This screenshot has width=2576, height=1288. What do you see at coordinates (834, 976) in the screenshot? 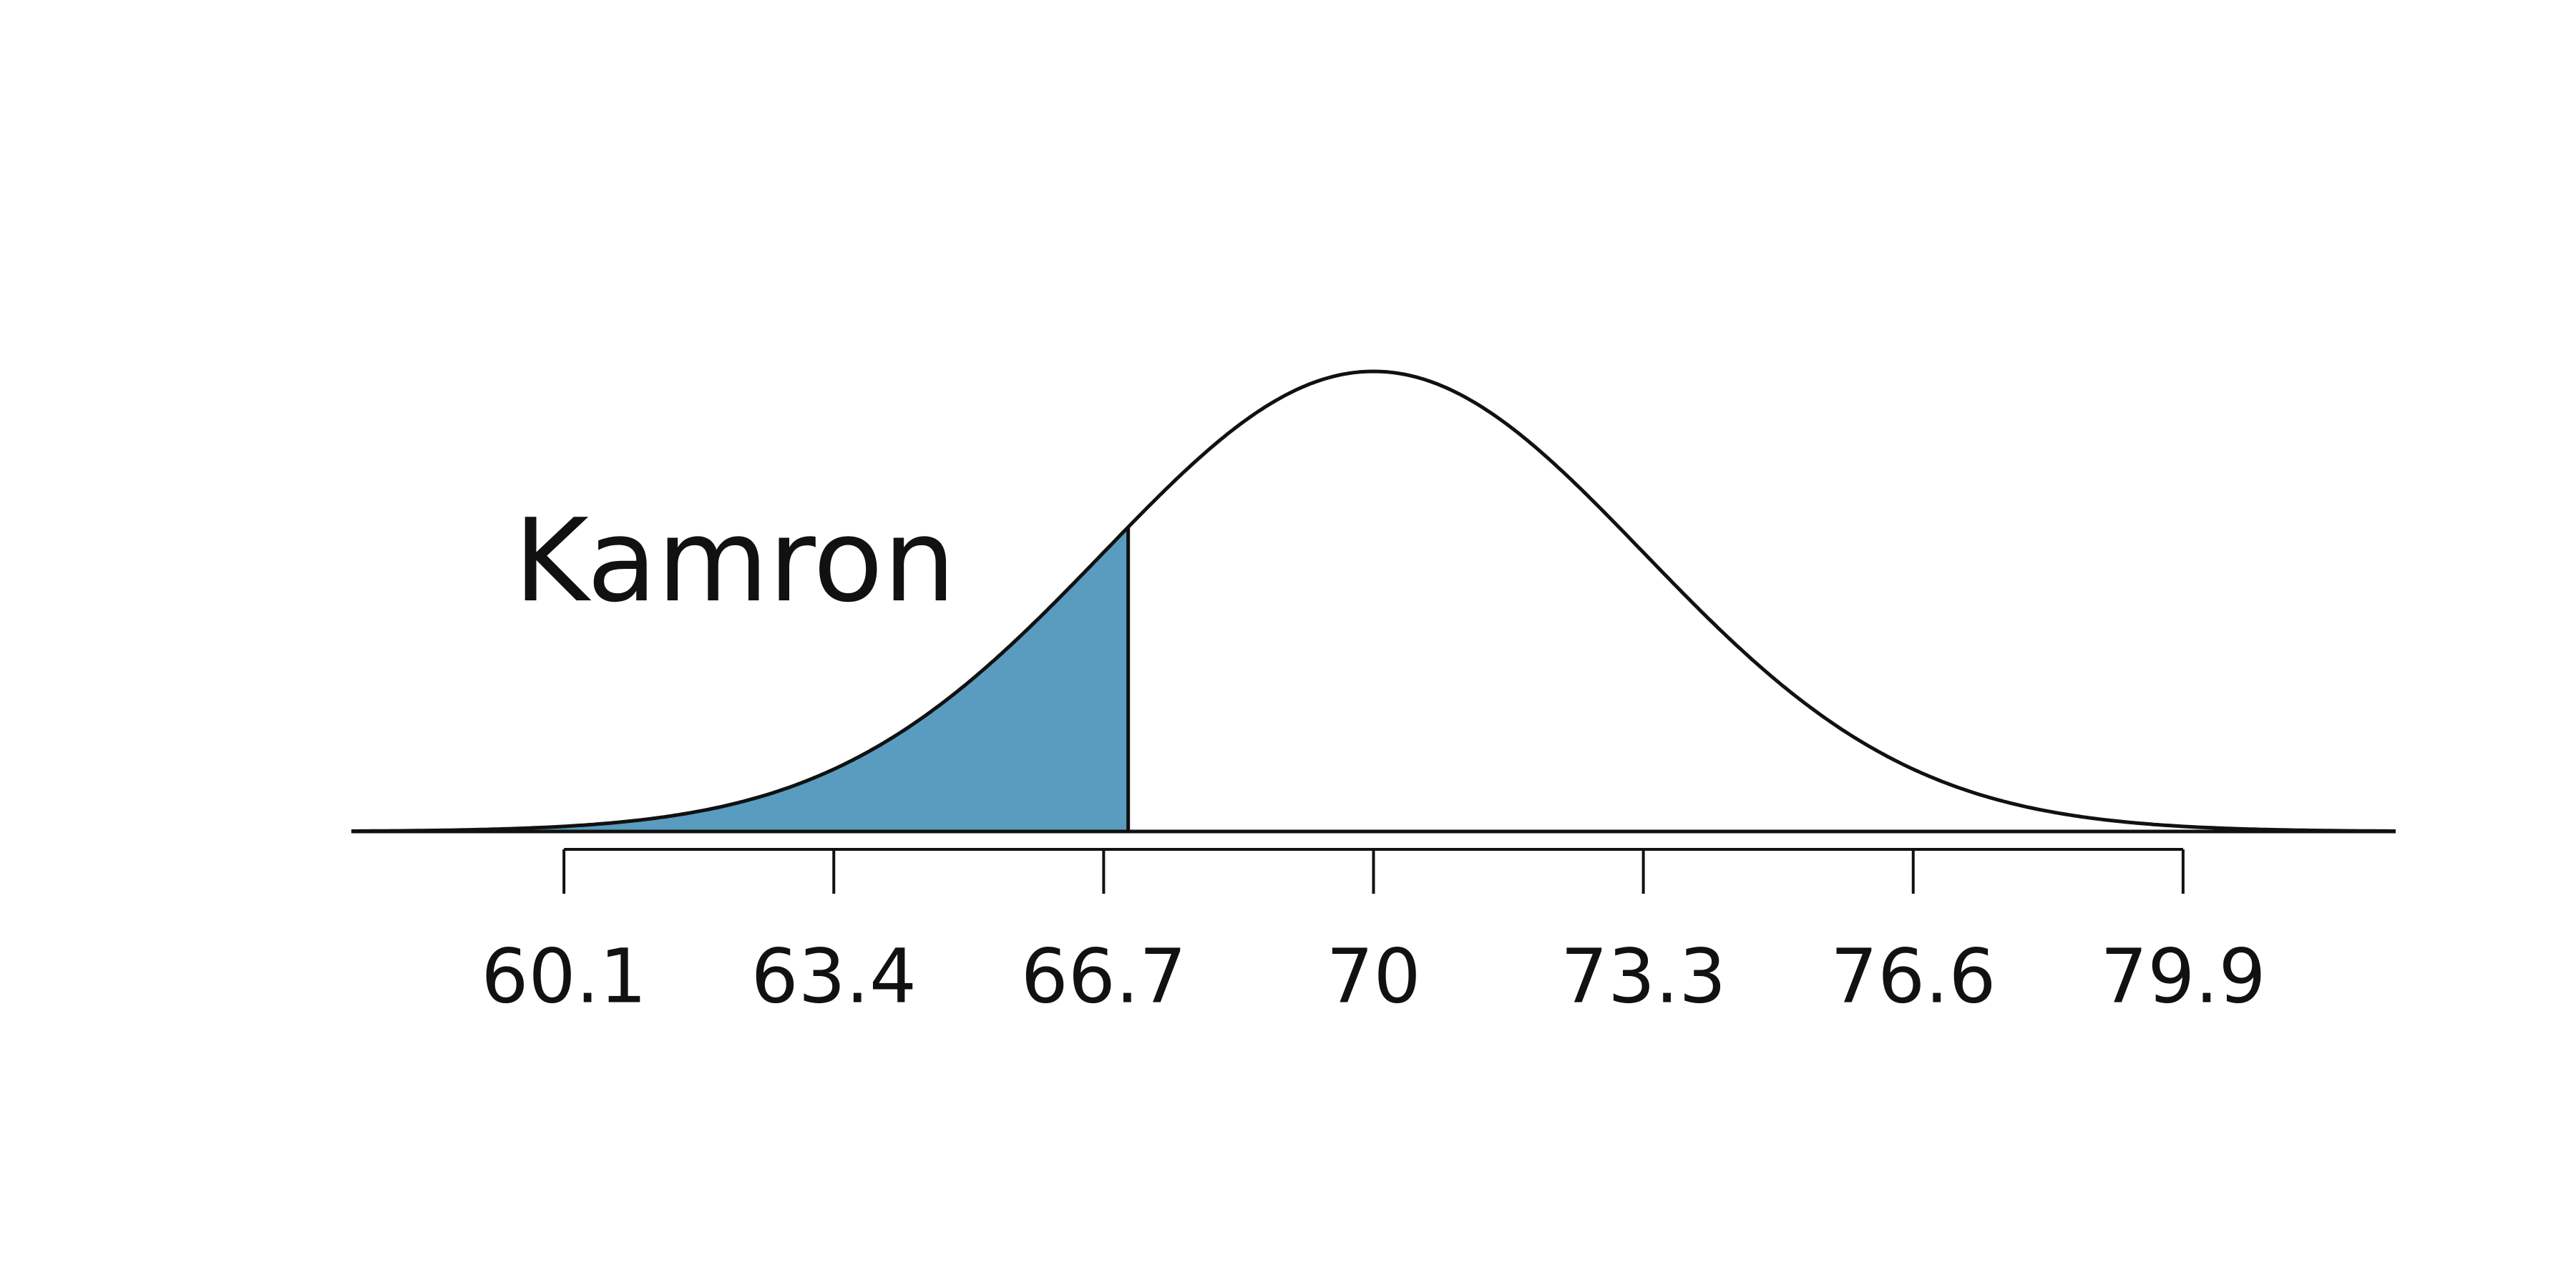
I see `x-tick-label: 63.4` at bounding box center [834, 976].